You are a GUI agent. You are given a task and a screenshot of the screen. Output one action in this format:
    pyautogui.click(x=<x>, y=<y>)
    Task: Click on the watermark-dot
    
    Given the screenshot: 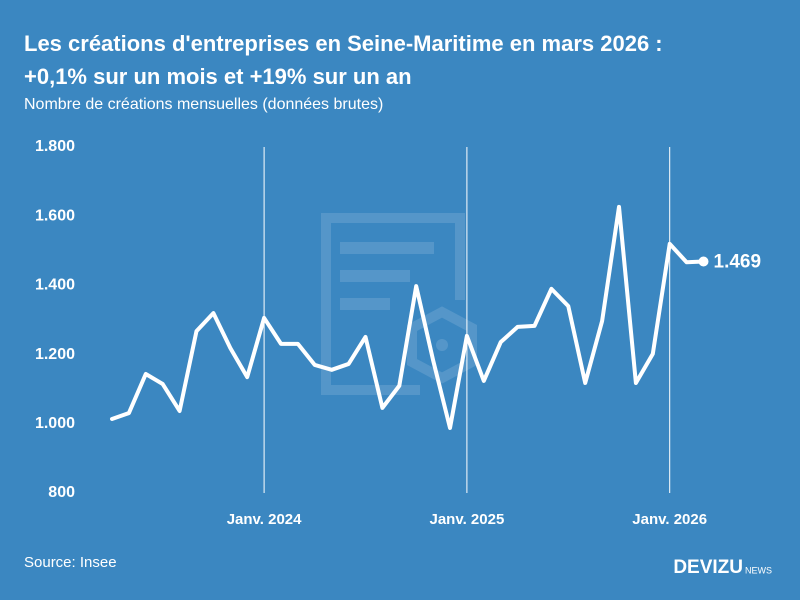 What is the action you would take?
    pyautogui.click(x=442, y=345)
    